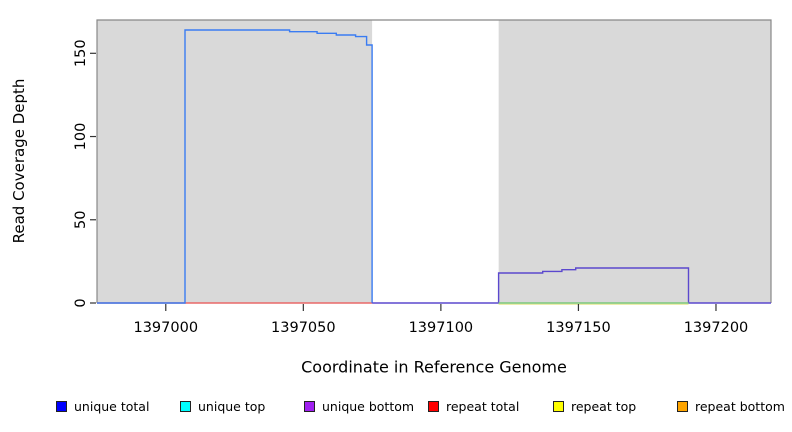 The width and height of the screenshot is (792, 432). What do you see at coordinates (112, 406) in the screenshot?
I see `legend-label: unique total` at bounding box center [112, 406].